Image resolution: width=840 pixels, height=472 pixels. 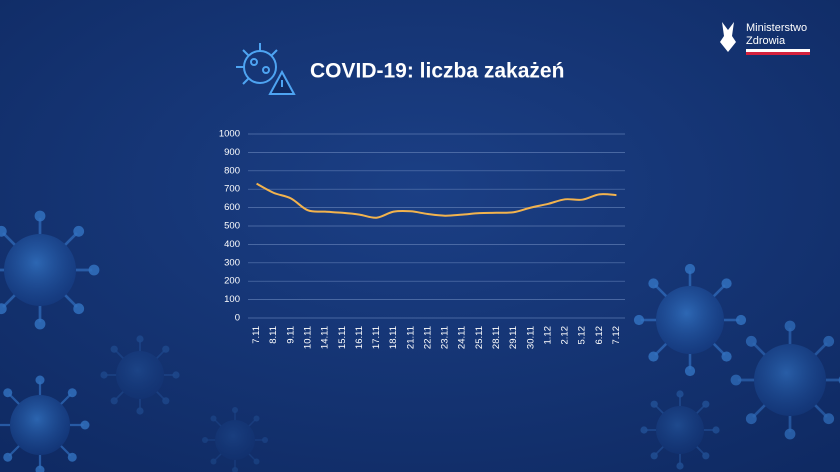 I want to click on data-line, so click(x=436, y=200).